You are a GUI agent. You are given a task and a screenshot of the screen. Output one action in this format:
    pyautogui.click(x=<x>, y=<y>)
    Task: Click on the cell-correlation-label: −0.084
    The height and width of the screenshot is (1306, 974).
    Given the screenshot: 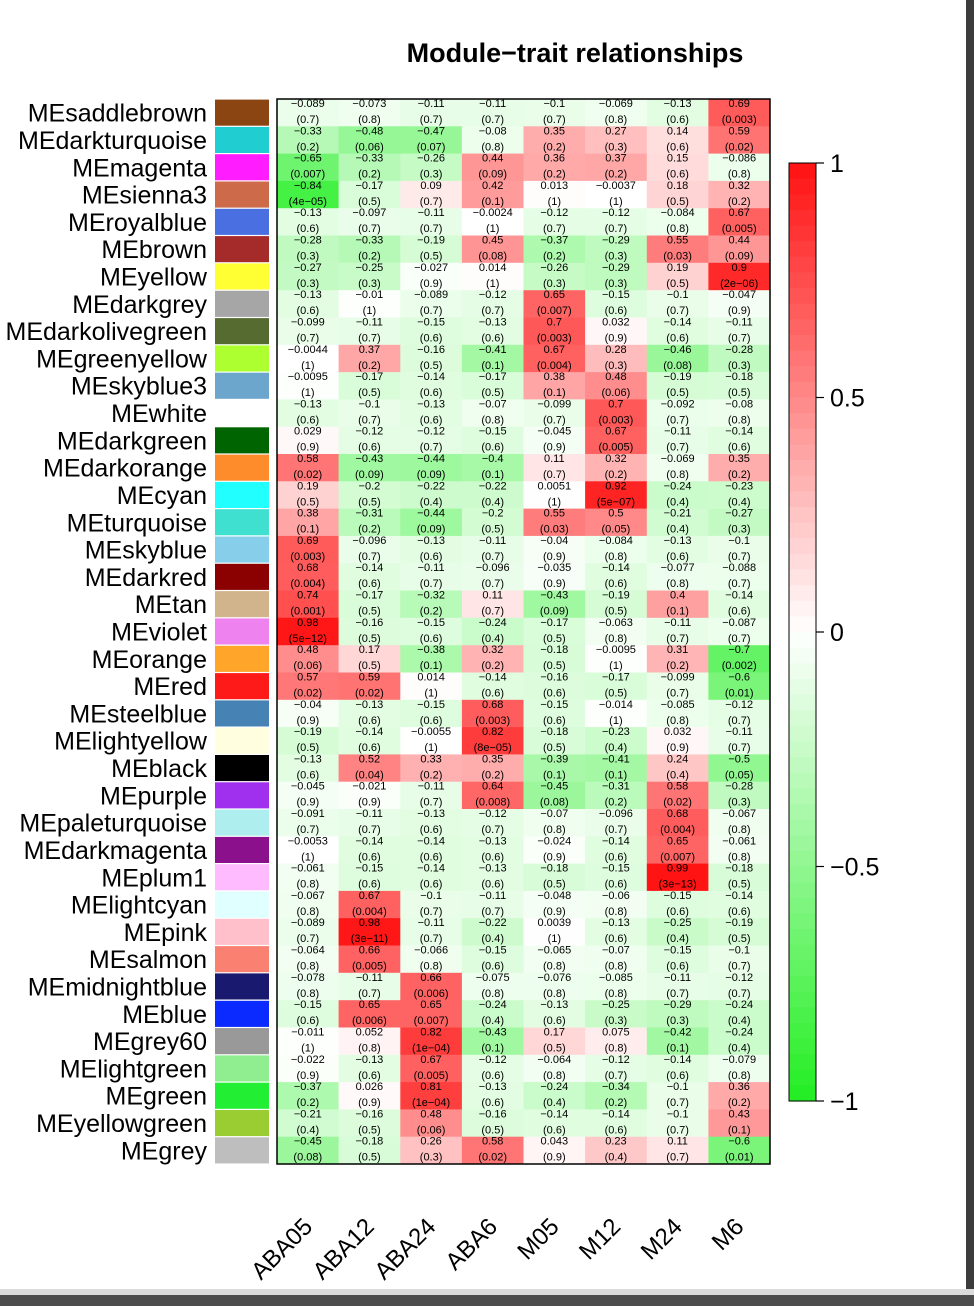 What is the action you would take?
    pyautogui.click(x=678, y=213)
    